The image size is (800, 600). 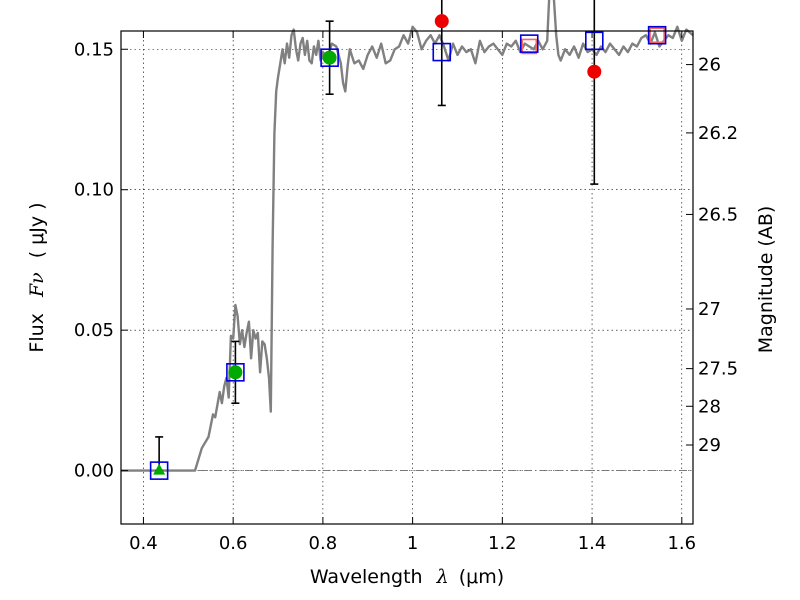 I want to click on y-axis-title-text: Flux, so click(x=37, y=333).